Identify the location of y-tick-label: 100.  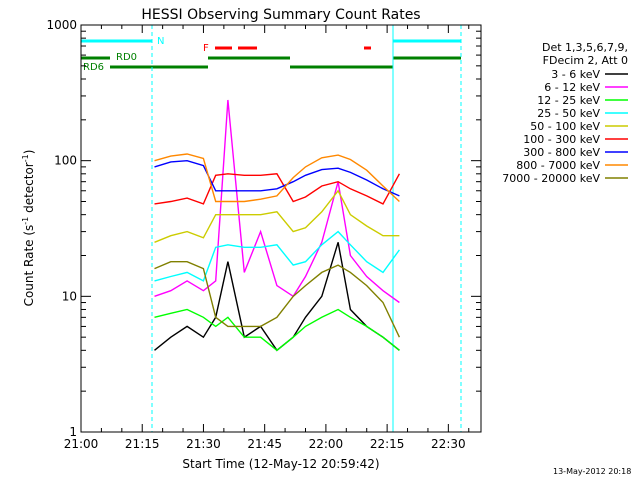
(65, 161).